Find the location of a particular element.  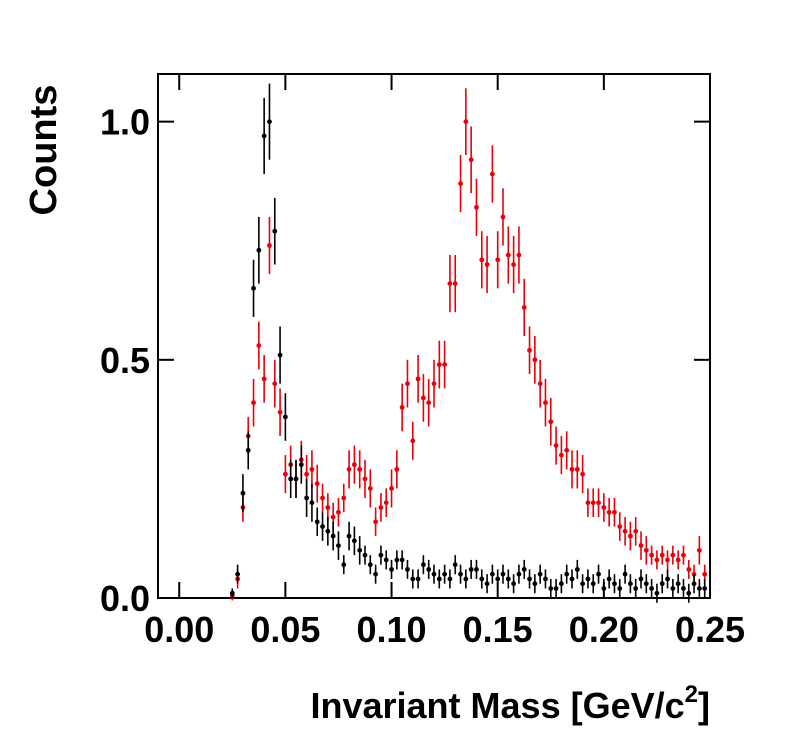

x-axis-label-end: ] is located at coordinates (704, 705).